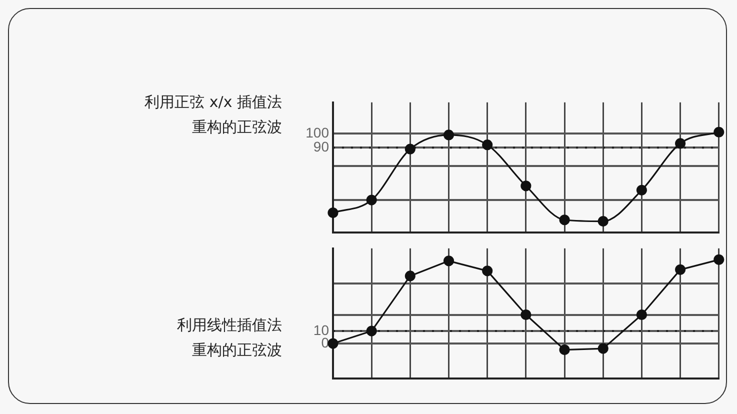 This screenshot has height=414, width=737. I want to click on y-tick-label: 90, so click(321, 146).